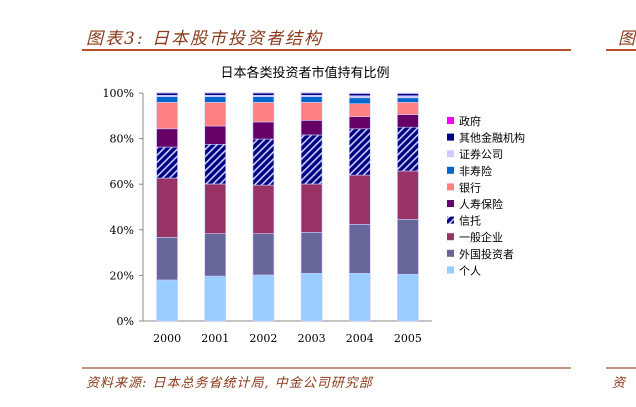 The height and width of the screenshot is (407, 636). Describe the element at coordinates (326, 50) in the screenshot. I see `title-divider` at that location.